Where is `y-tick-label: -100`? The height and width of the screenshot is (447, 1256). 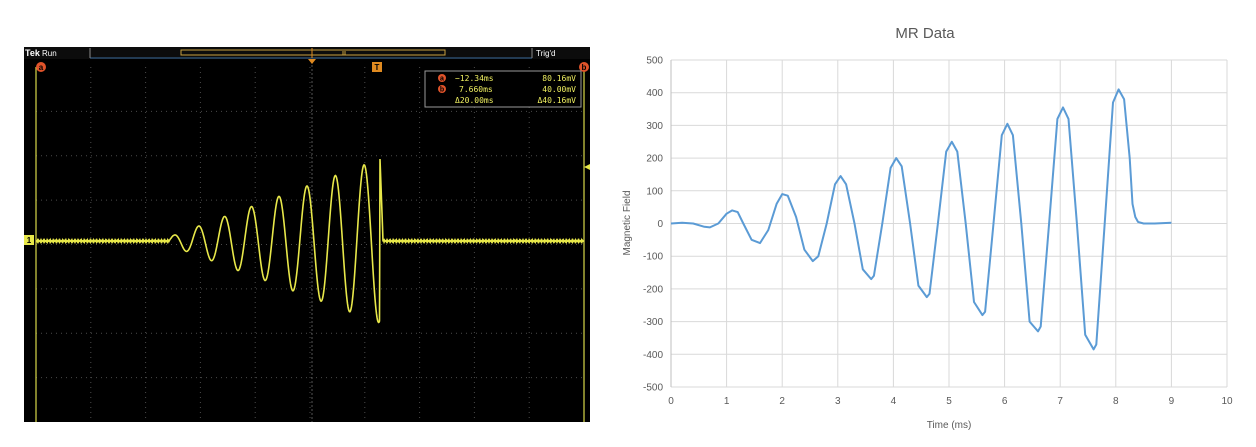
y-tick-label: -100 is located at coordinates (653, 257).